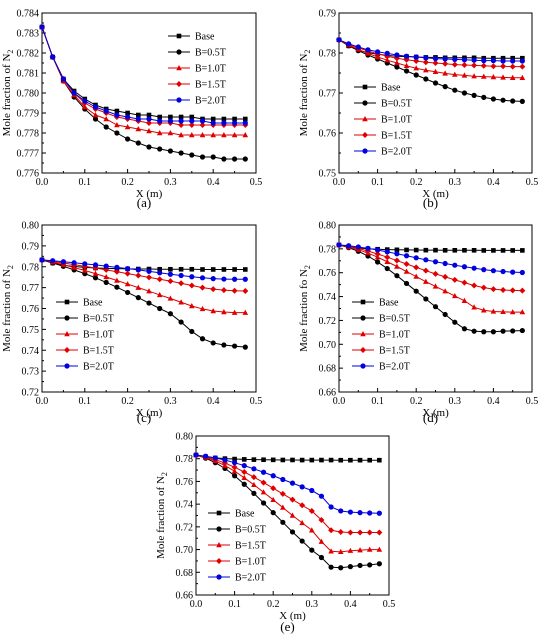 Image resolution: width=550 pixels, height=641 pixels. I want to click on x-tick-label: 0.2, so click(273, 604).